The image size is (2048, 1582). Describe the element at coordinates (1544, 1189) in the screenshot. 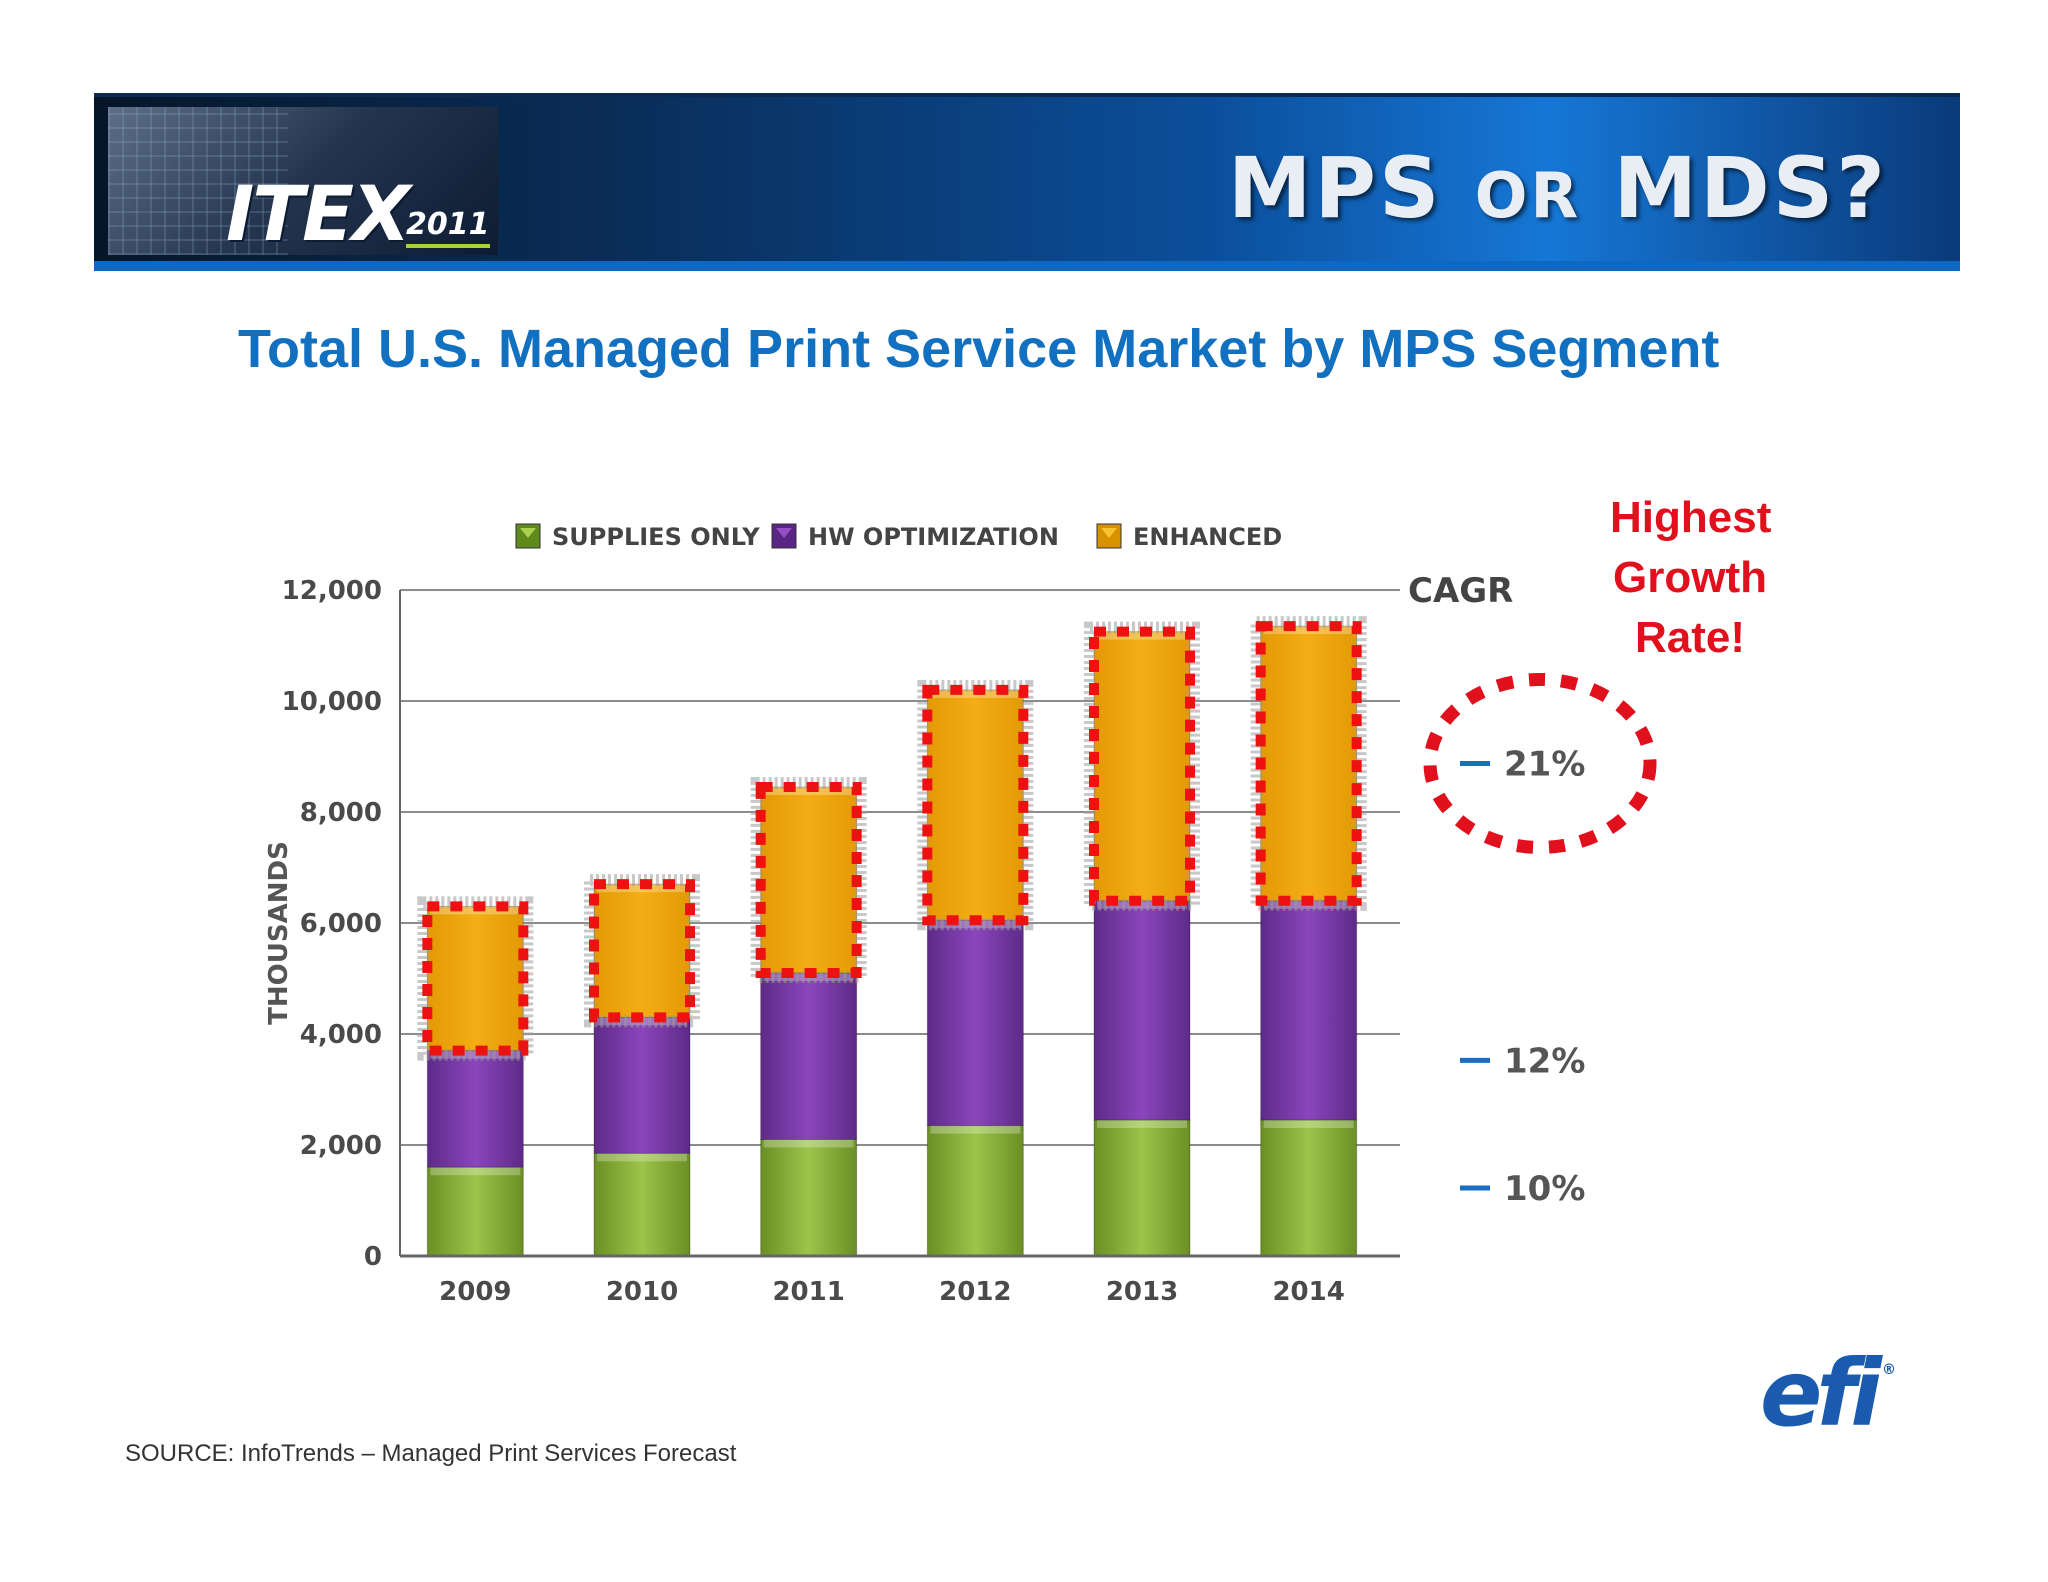

I see `cagr-value: 10%` at that location.